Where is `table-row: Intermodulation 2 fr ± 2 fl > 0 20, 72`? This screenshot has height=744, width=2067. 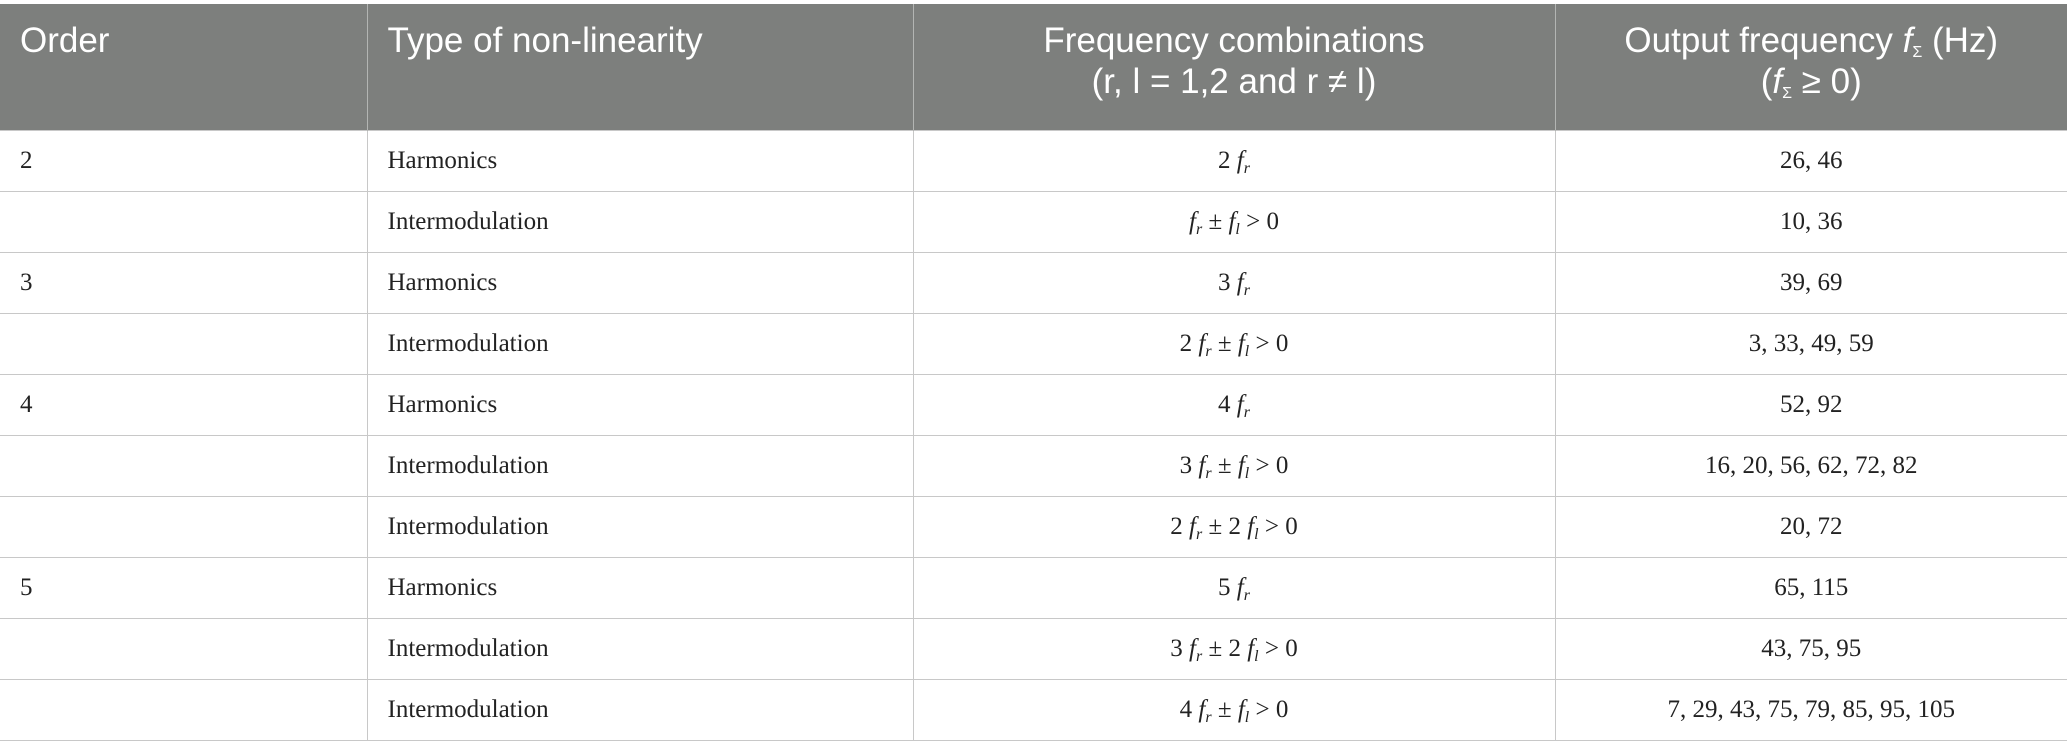
table-row: Intermodulation 2 fr ± 2 fl > 0 20, 72 is located at coordinates (1033, 527).